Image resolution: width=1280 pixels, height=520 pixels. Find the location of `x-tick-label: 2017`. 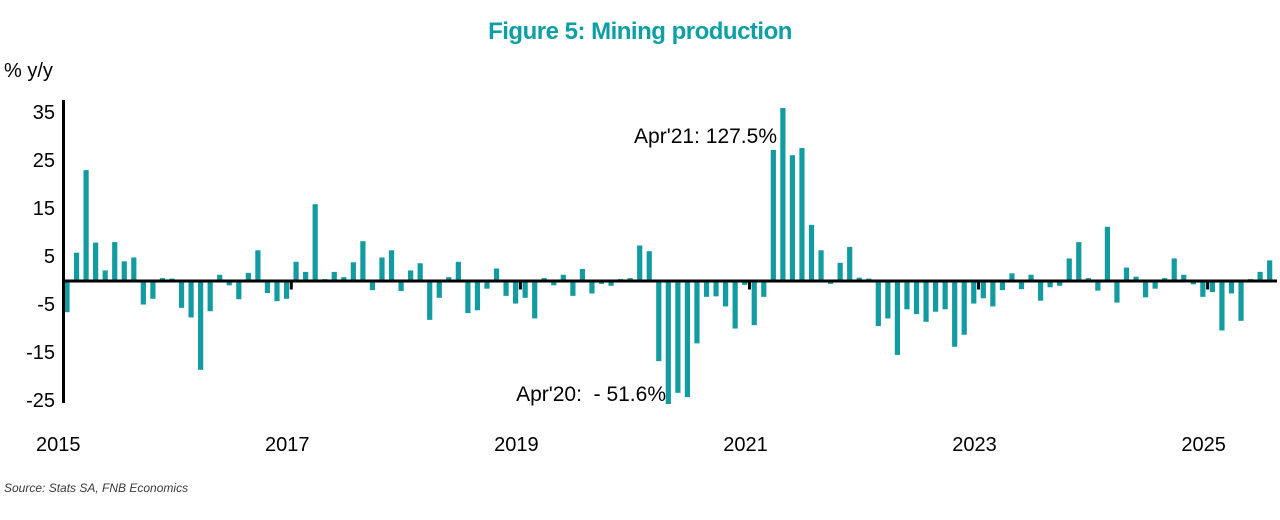

x-tick-label: 2017 is located at coordinates (287, 445).